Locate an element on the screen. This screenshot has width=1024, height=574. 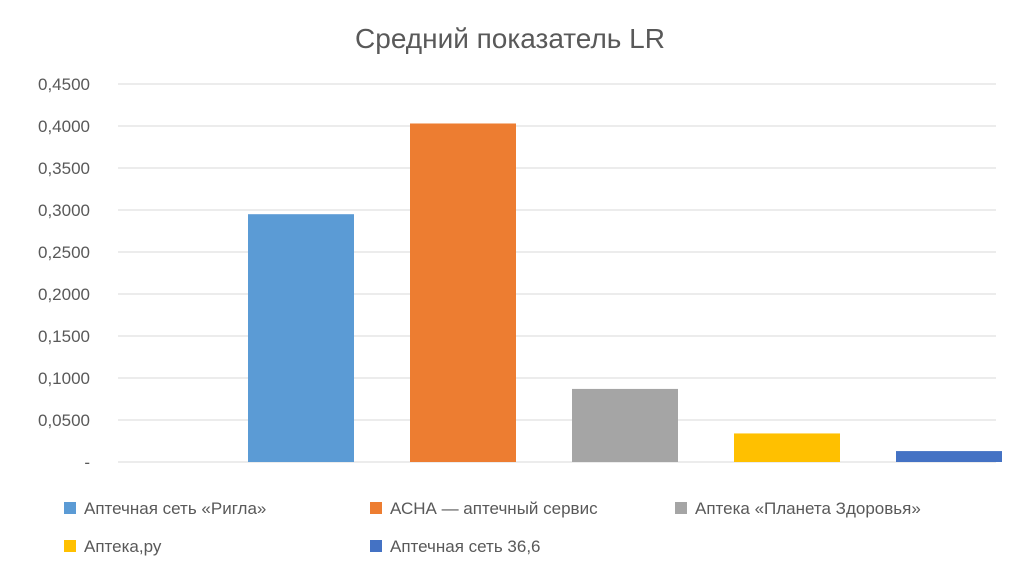
y-tick-label: 0,2500 is located at coordinates (64, 252).